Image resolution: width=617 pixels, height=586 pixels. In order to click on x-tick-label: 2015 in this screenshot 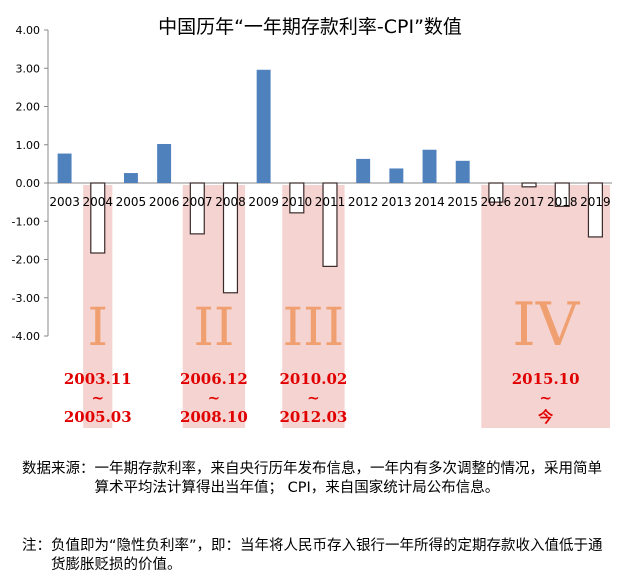, I will do `click(462, 202)`.